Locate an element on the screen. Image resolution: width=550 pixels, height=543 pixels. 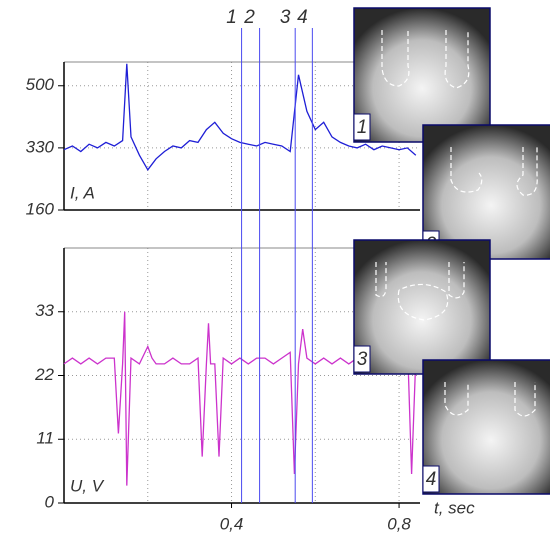
frame-label: 4 is located at coordinates (431, 479).